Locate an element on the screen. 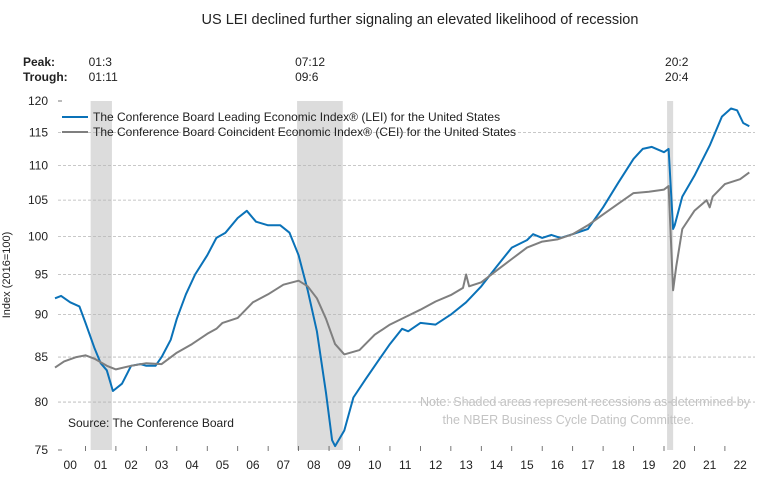  x-tick-label: 03 is located at coordinates (162, 465).